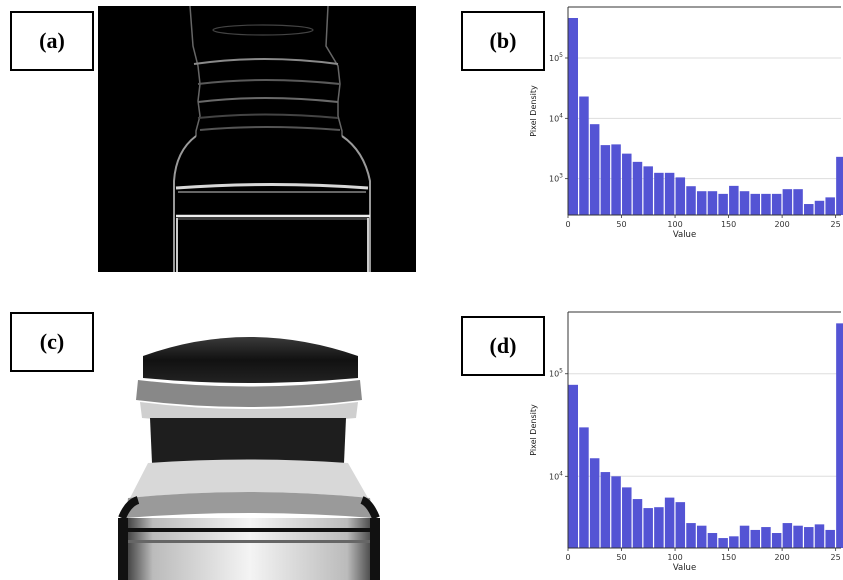 This screenshot has height=580, width=843. I want to click on histb-ytick-label: 10⁴, so click(556, 117).